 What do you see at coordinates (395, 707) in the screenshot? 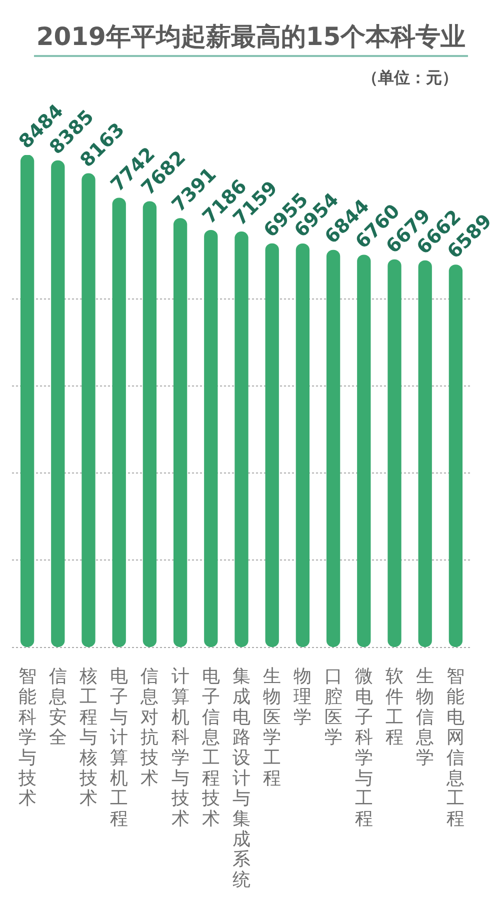
I see `x-tick-label: 软件工程` at bounding box center [395, 707].